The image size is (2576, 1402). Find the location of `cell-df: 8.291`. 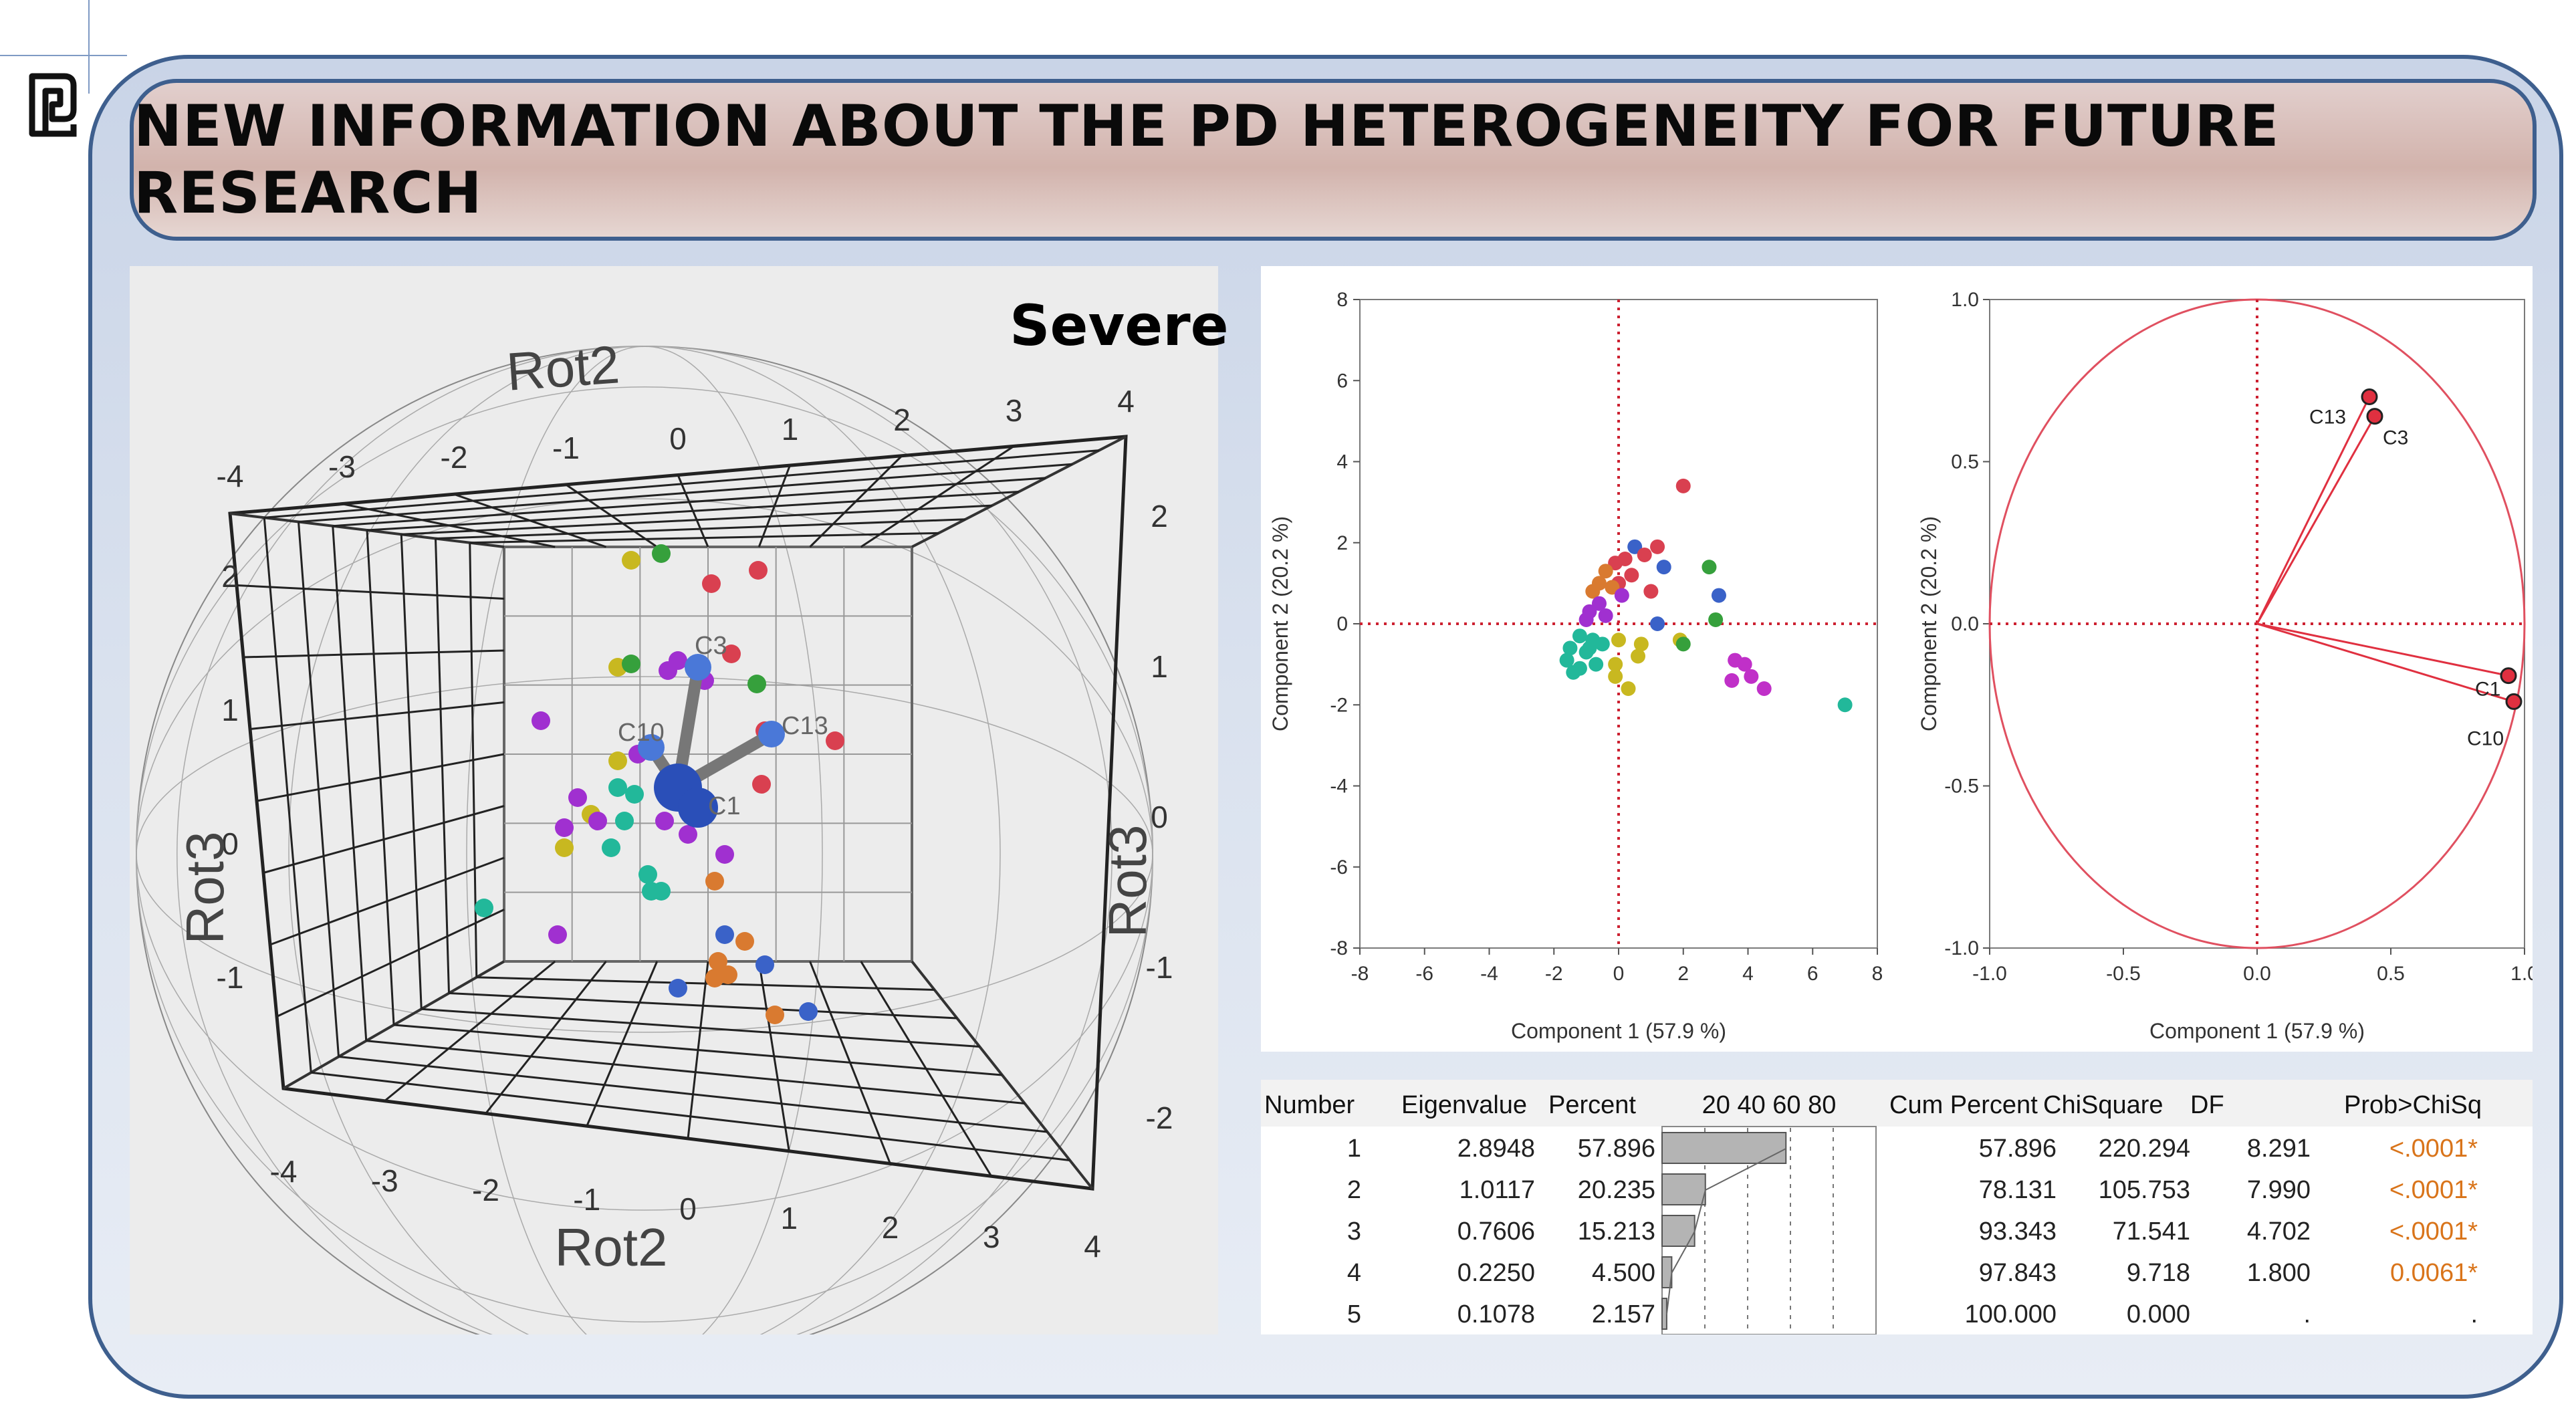

cell-df: 8.291 is located at coordinates (2279, 1149).